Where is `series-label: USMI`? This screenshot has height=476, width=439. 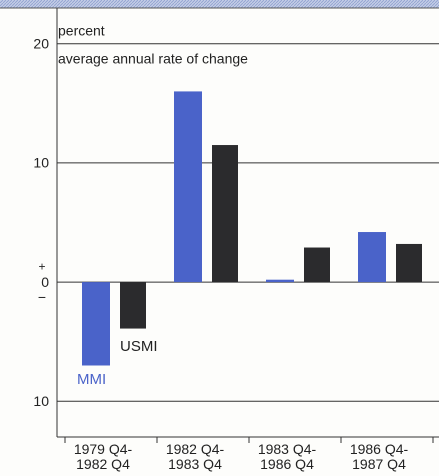 series-label: USMI is located at coordinates (139, 346).